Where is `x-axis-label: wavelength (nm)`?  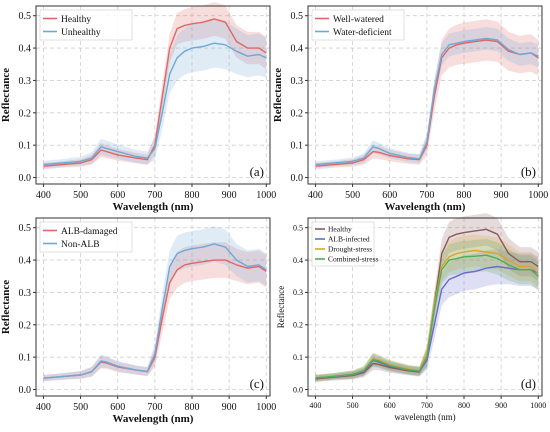 x-axis-label: wavelength (nm) is located at coordinates (424, 417).